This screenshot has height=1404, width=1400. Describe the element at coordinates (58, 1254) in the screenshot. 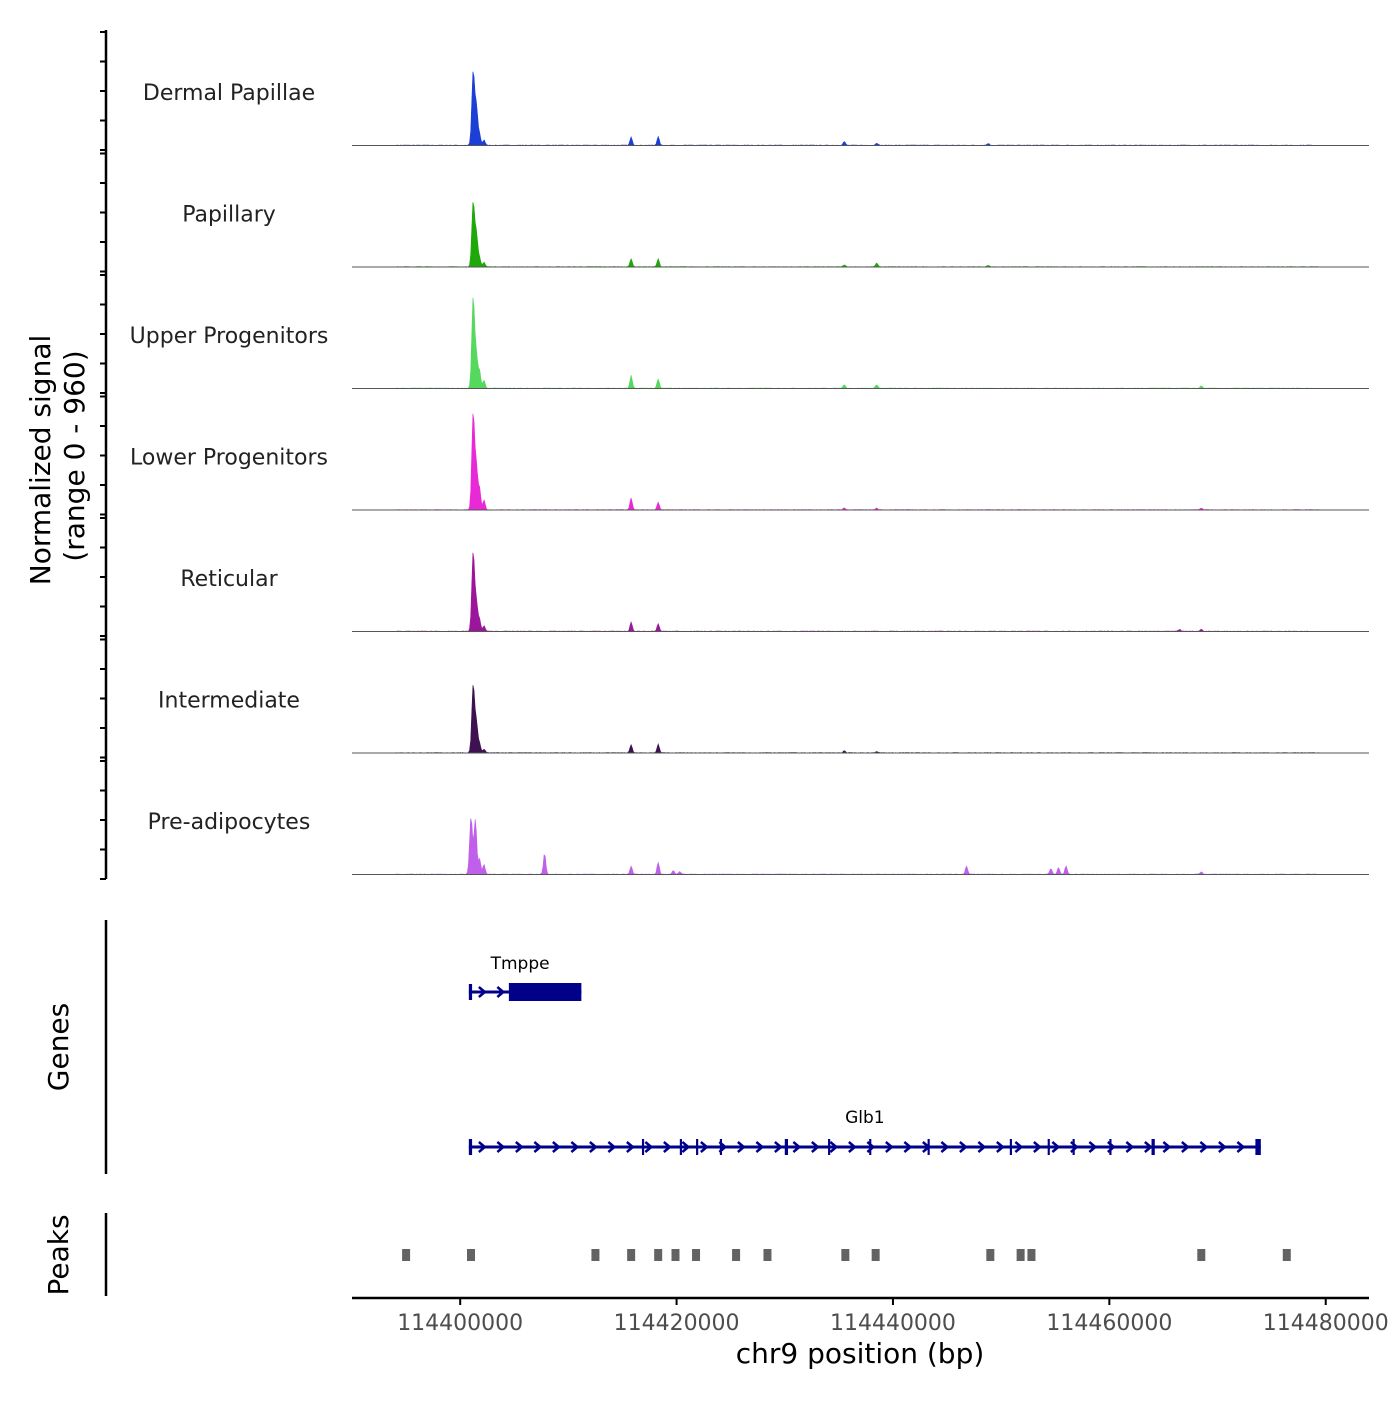

I see `peaks-y-label: Peaks` at that location.